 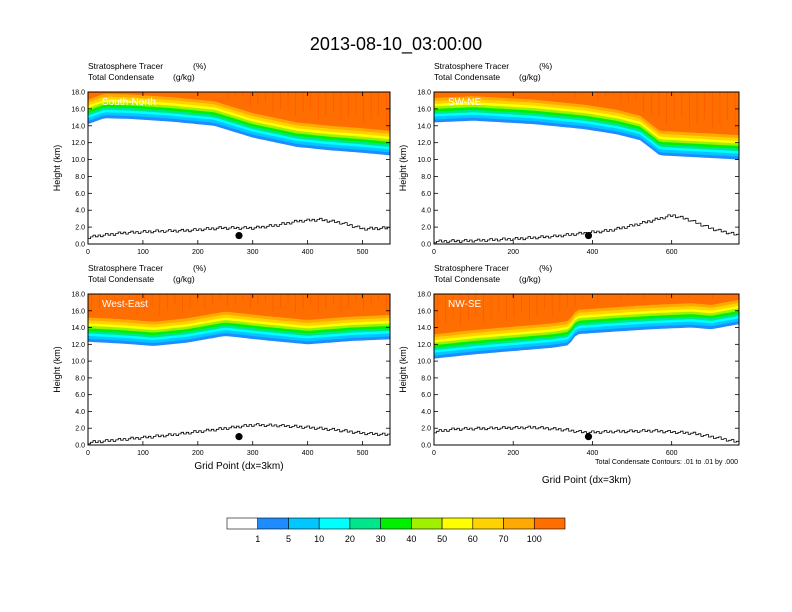 I want to click on panel-name: South-North, so click(x=129, y=102).